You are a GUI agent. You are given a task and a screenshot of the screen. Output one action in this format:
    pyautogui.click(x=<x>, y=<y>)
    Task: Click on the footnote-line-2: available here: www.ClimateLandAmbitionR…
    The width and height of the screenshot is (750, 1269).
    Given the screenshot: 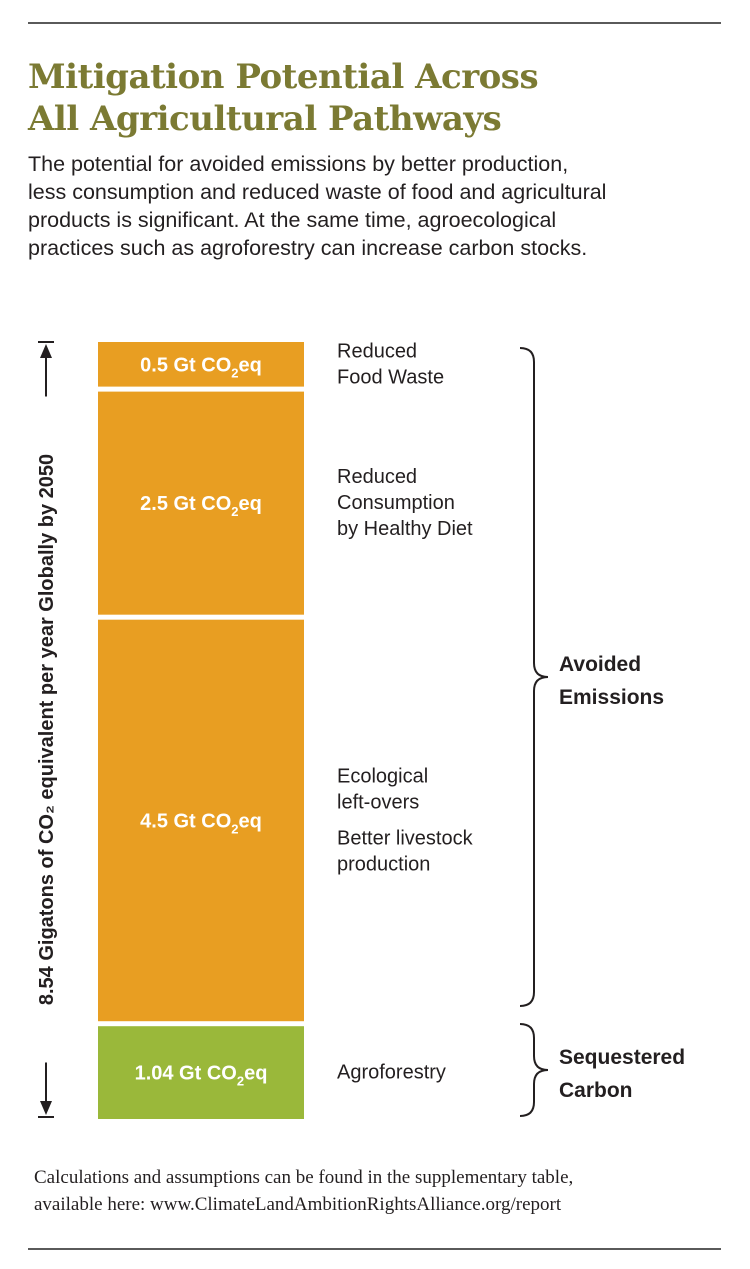 What is the action you would take?
    pyautogui.click(x=298, y=1204)
    